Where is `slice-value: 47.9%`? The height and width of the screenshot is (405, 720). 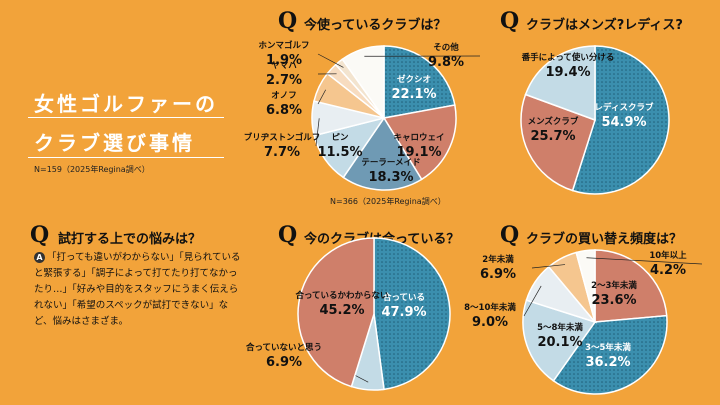
slice-value: 47.9% is located at coordinates (403, 312).